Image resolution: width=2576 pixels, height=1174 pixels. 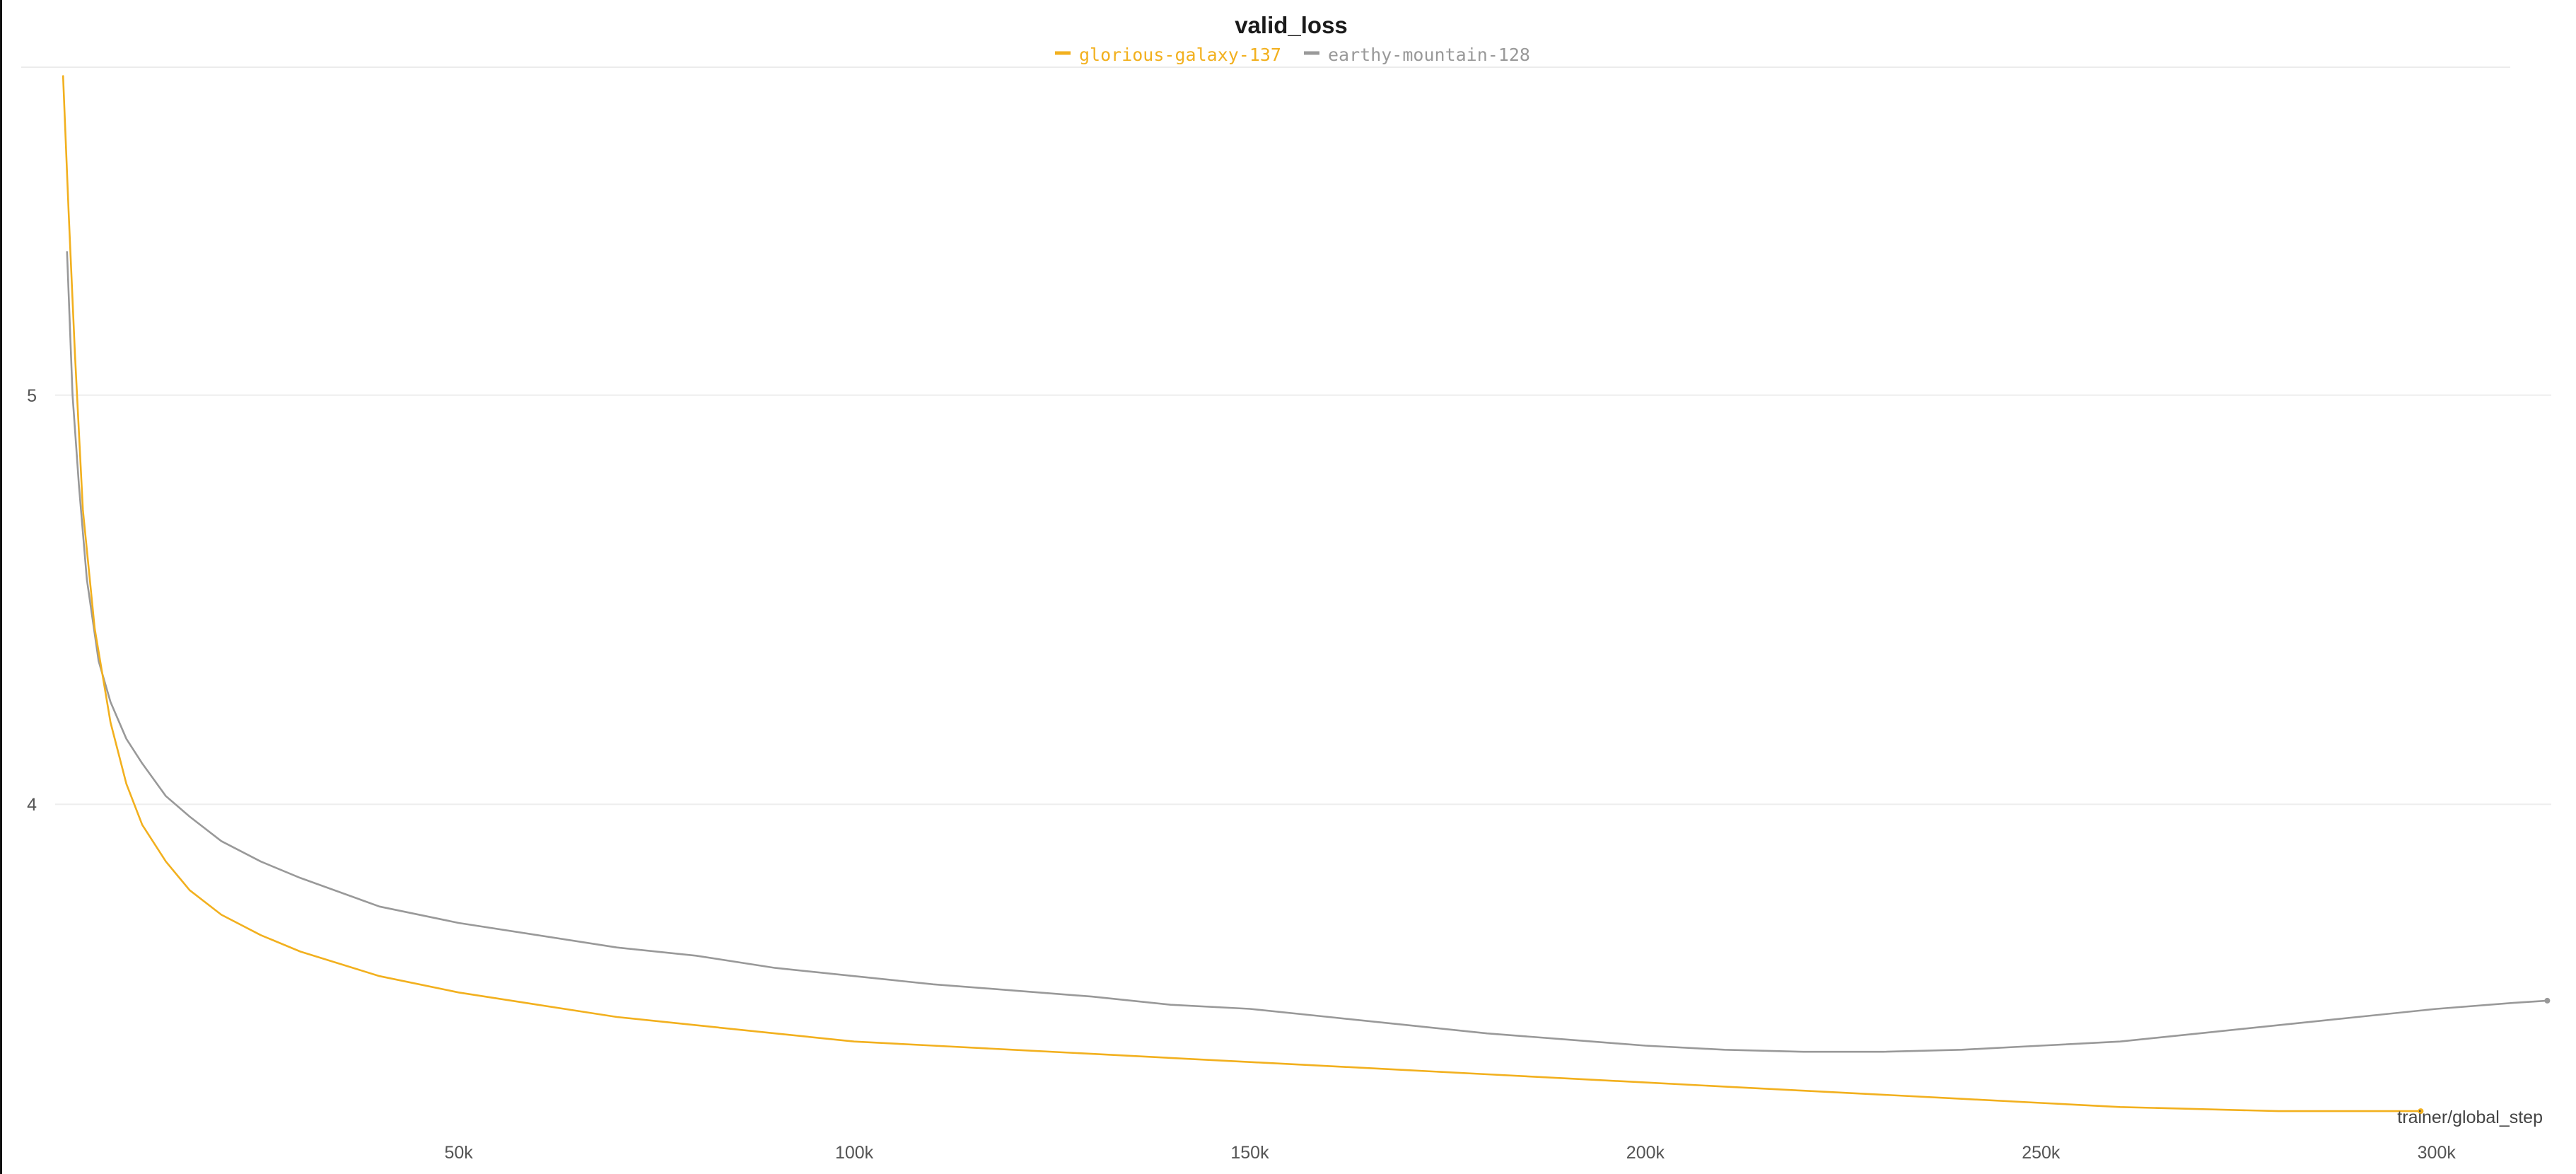 What do you see at coordinates (2437, 1153) in the screenshot?
I see `x-tick-label: 300k` at bounding box center [2437, 1153].